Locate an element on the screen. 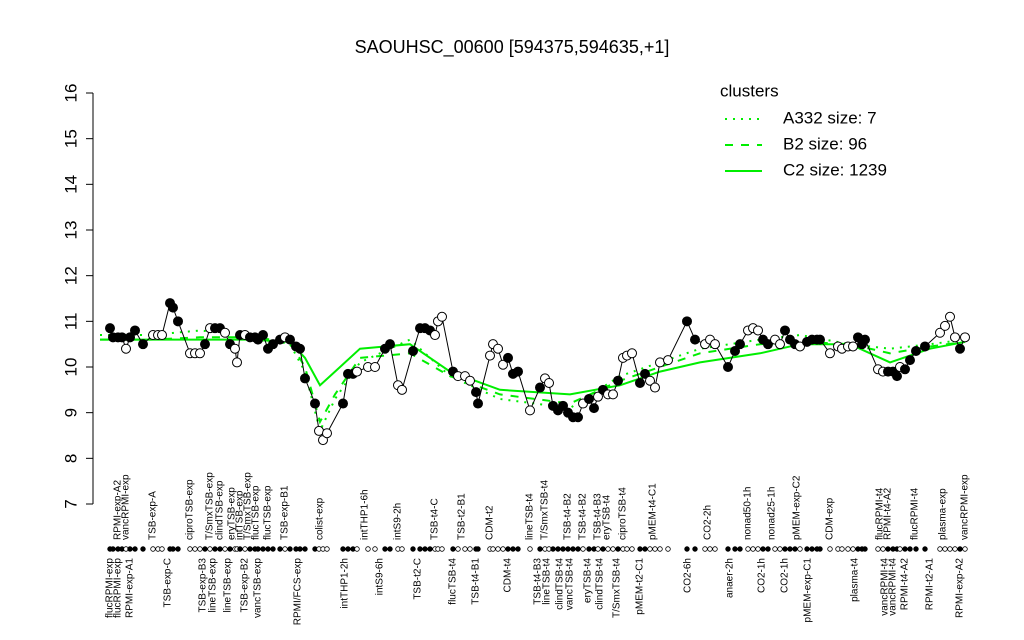  x-label-bottom: T/SmxTSB-t4 is located at coordinates (617, 588).